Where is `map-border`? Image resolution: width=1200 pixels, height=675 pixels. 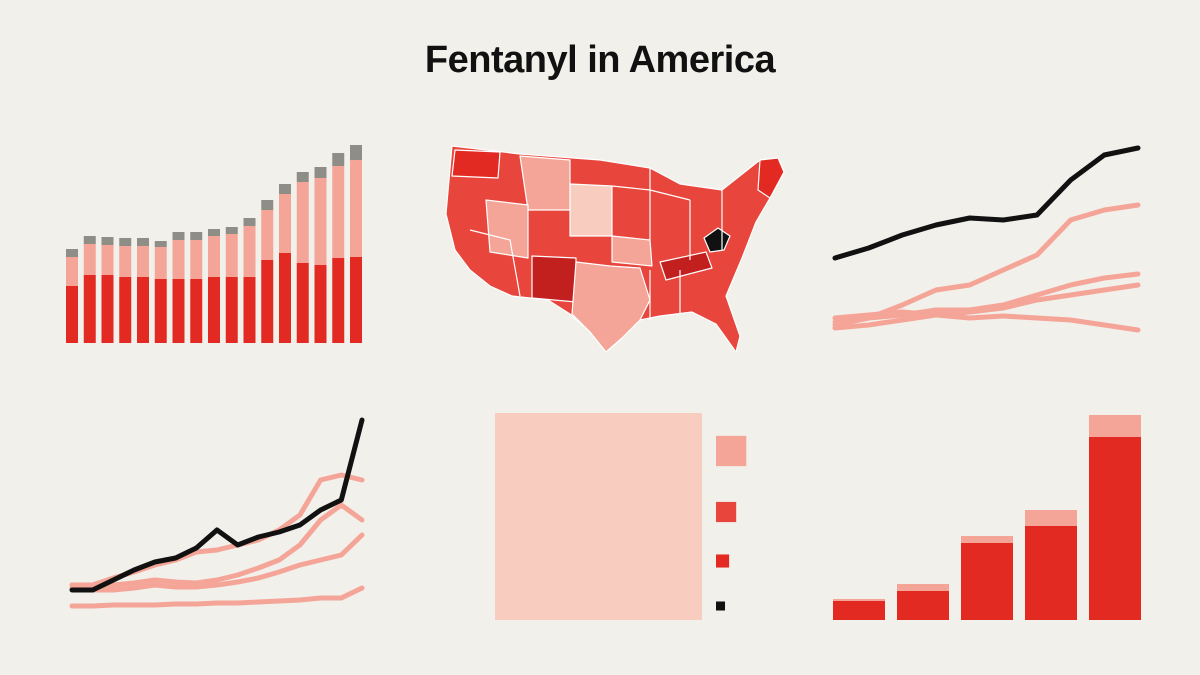 map-border is located at coordinates (596, 244).